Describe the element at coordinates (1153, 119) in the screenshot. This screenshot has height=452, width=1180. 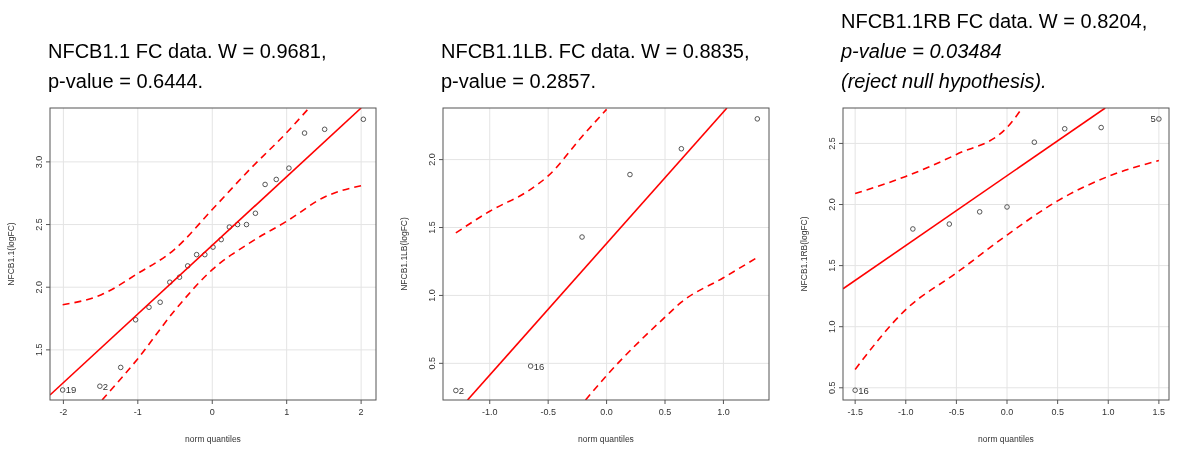
I see `annotation: 5` at that location.